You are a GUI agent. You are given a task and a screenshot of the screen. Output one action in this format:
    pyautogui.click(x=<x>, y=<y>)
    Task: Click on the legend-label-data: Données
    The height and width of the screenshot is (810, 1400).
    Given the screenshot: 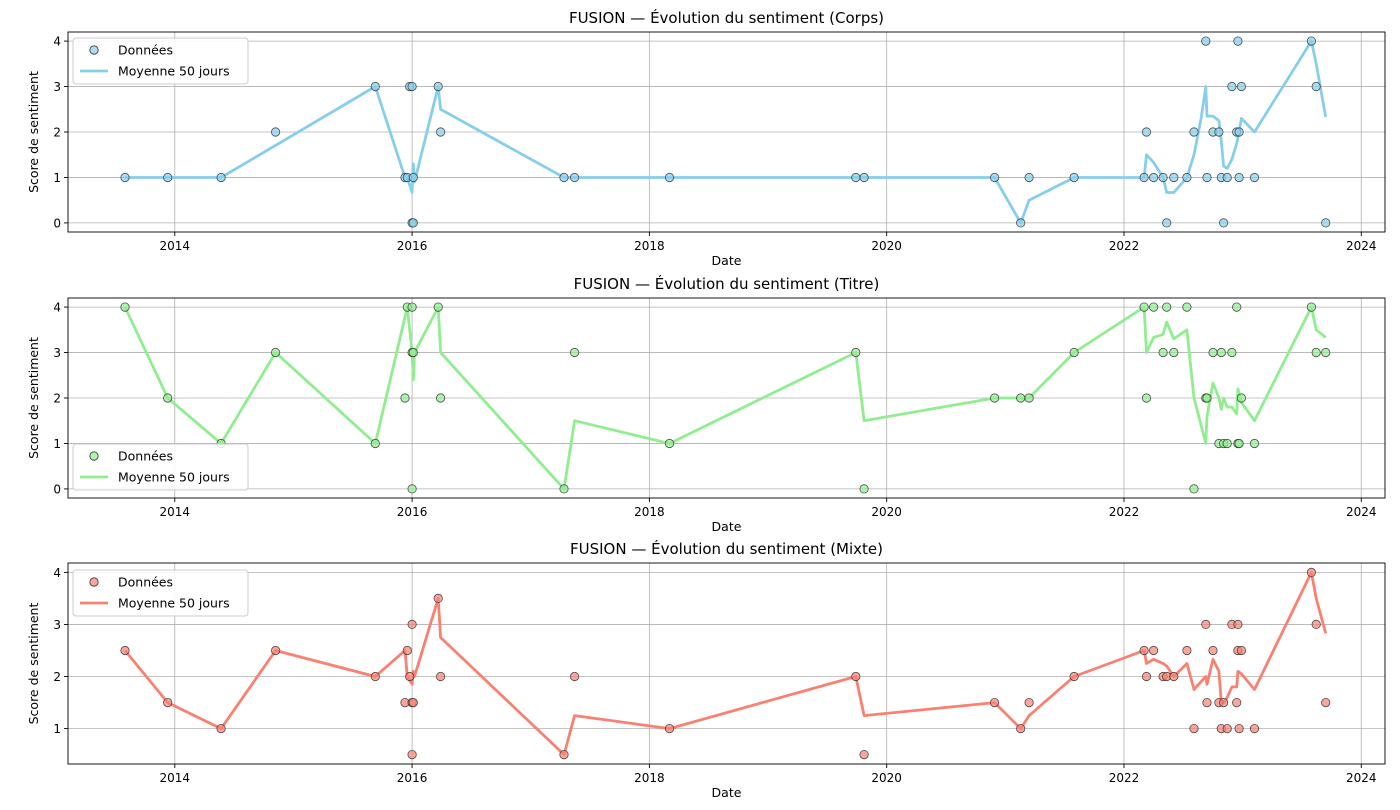 What is the action you would take?
    pyautogui.click(x=145, y=50)
    